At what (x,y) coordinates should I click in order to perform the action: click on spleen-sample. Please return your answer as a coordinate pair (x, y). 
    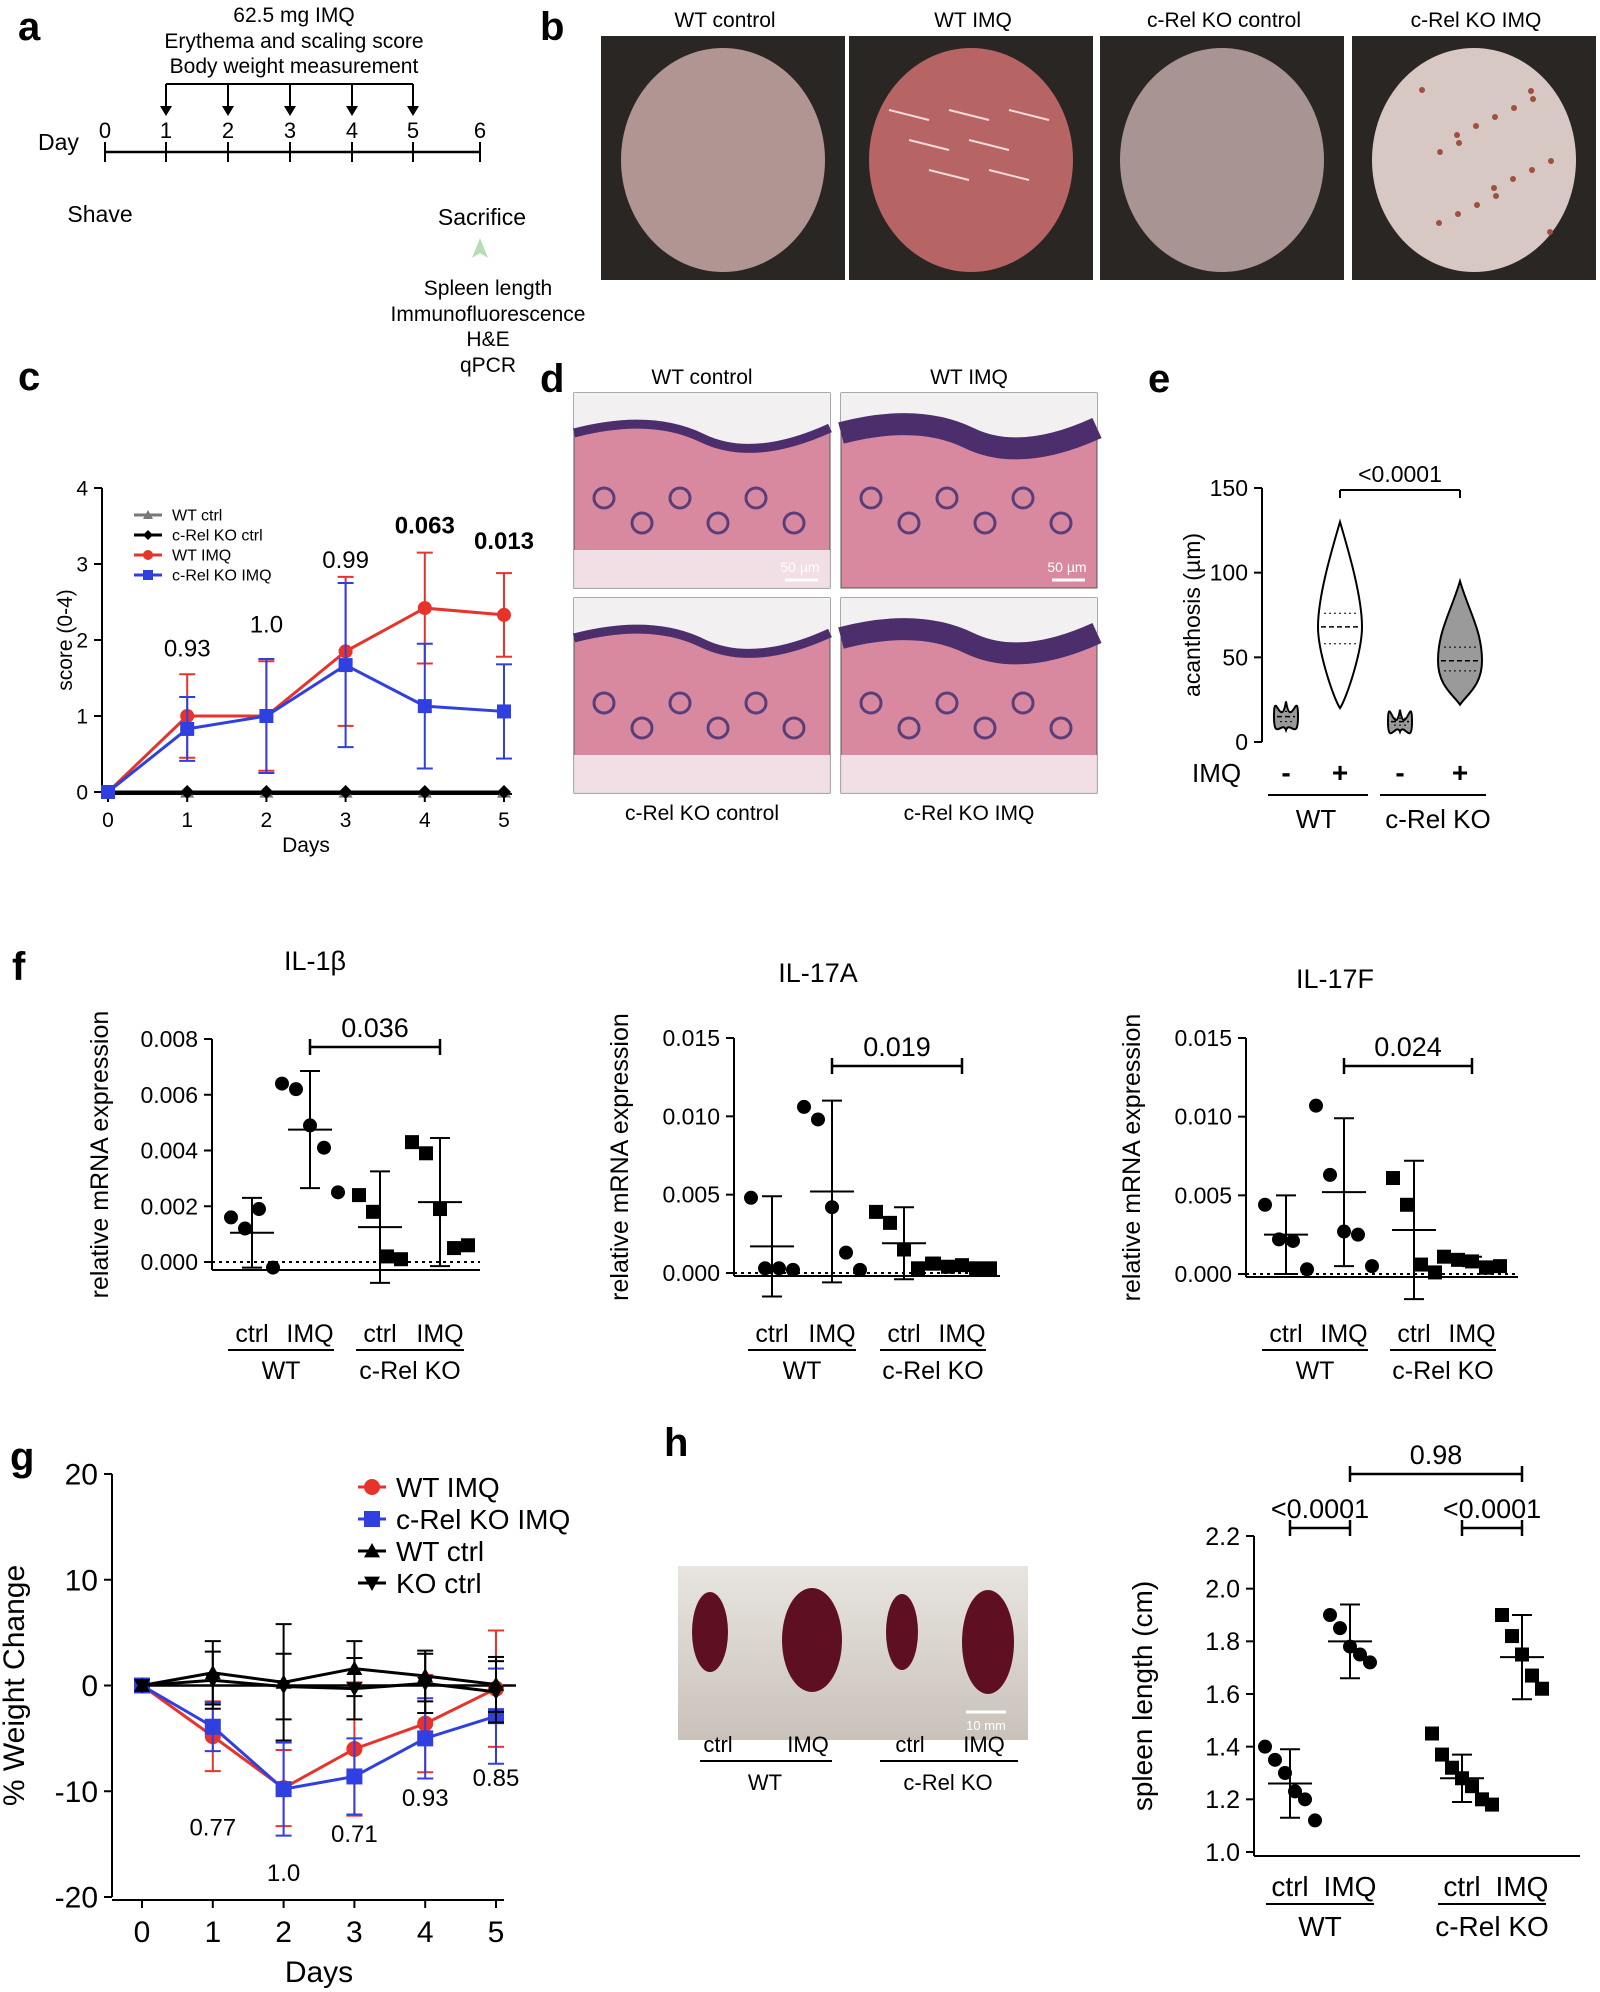
    Looking at the image, I should click on (902, 1632).